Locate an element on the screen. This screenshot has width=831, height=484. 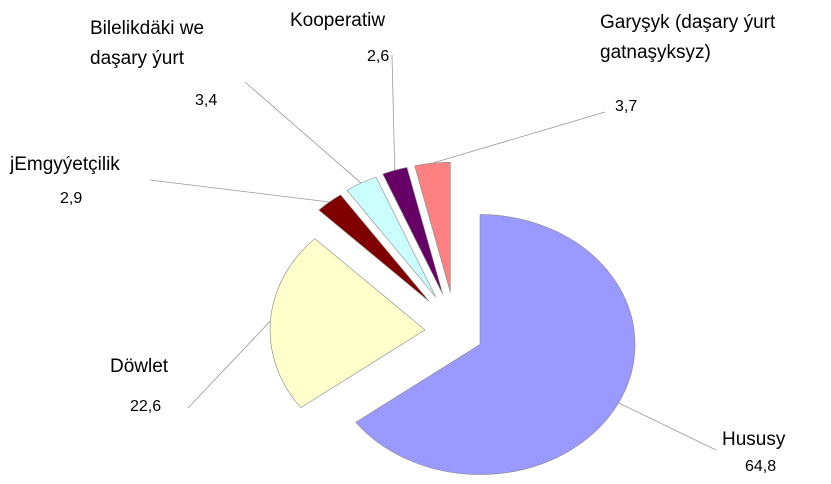
value-label: 22,6 is located at coordinates (146, 406).